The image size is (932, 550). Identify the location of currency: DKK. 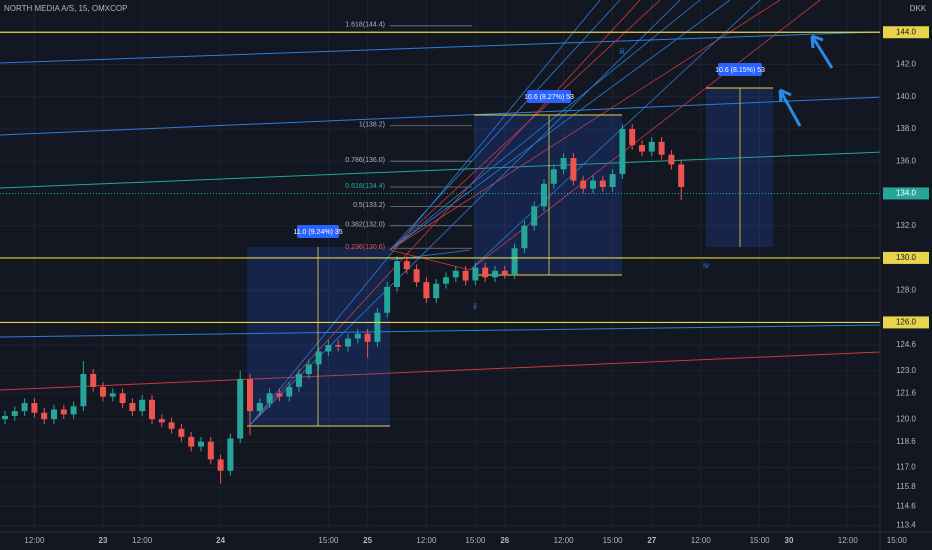
(918, 8).